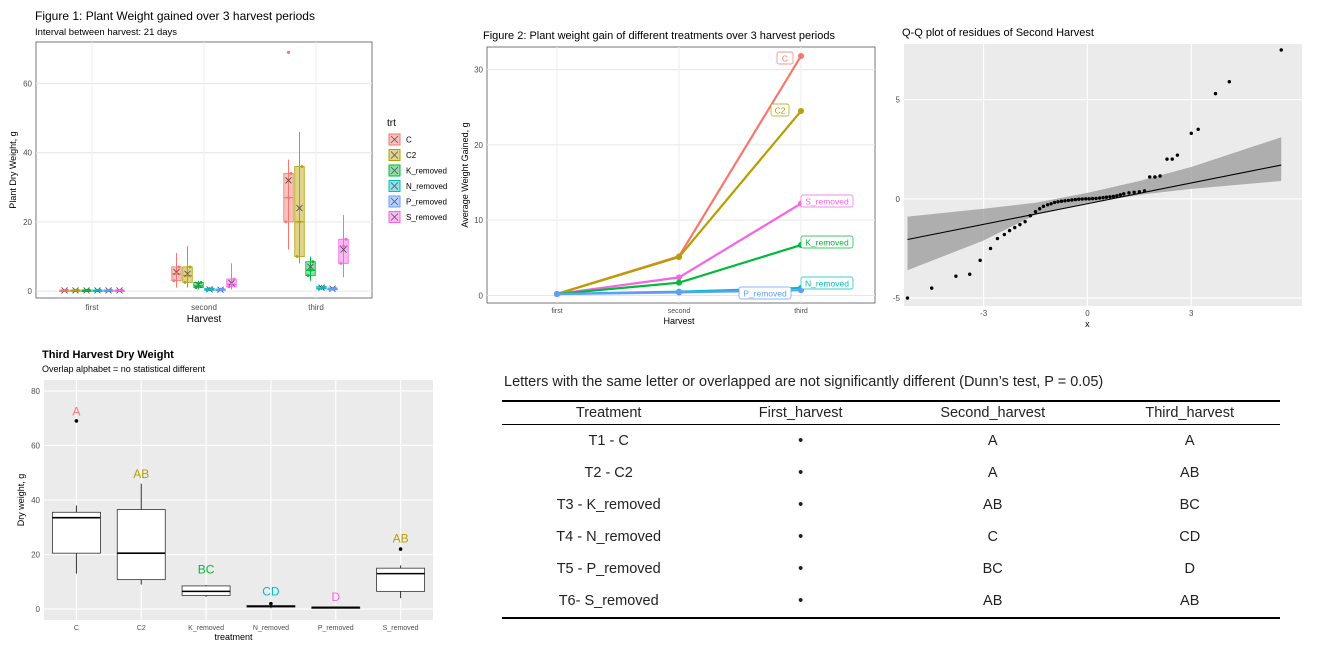 This screenshot has height=648, width=1320. I want to click on table-row: T5 - P_removed • BC D, so click(891, 569).